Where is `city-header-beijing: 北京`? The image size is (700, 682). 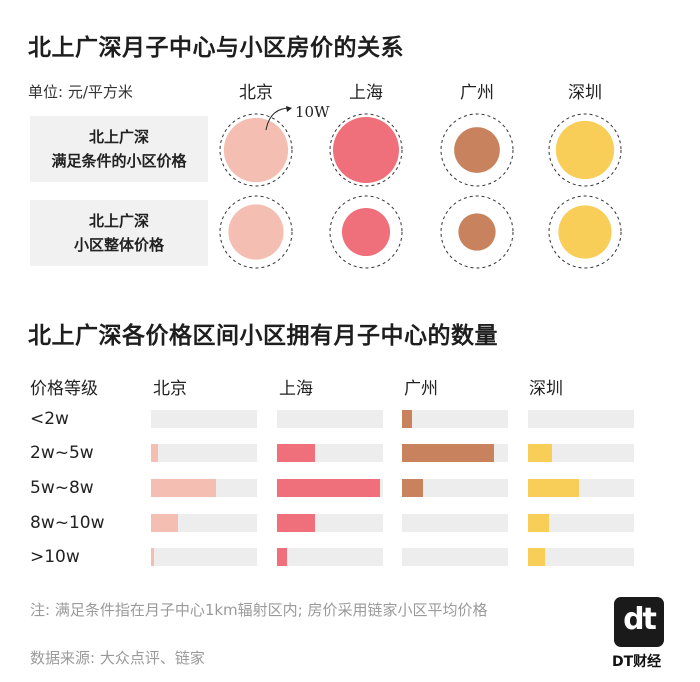
city-header-beijing: 北京 is located at coordinates (256, 93).